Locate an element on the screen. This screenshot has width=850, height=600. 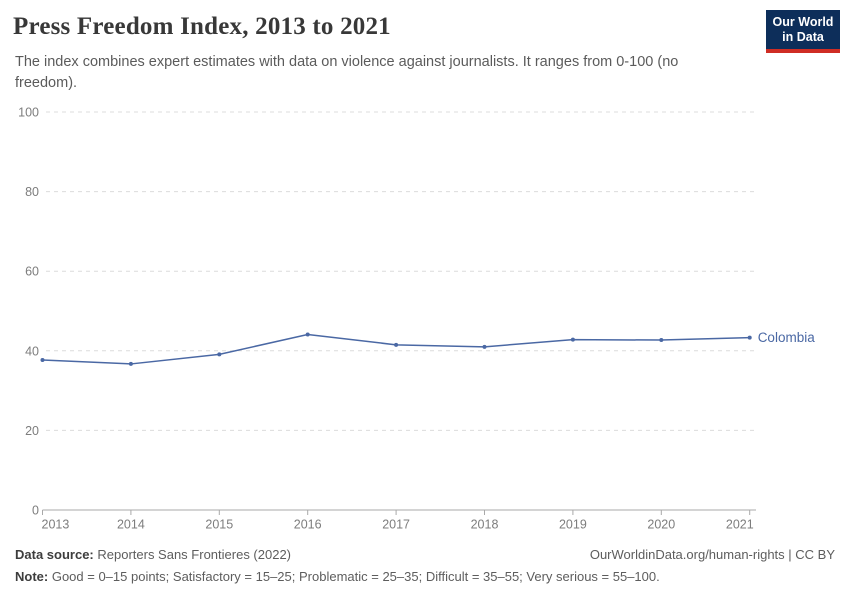
y-axis-tick-label: 80 is located at coordinates (32, 192).